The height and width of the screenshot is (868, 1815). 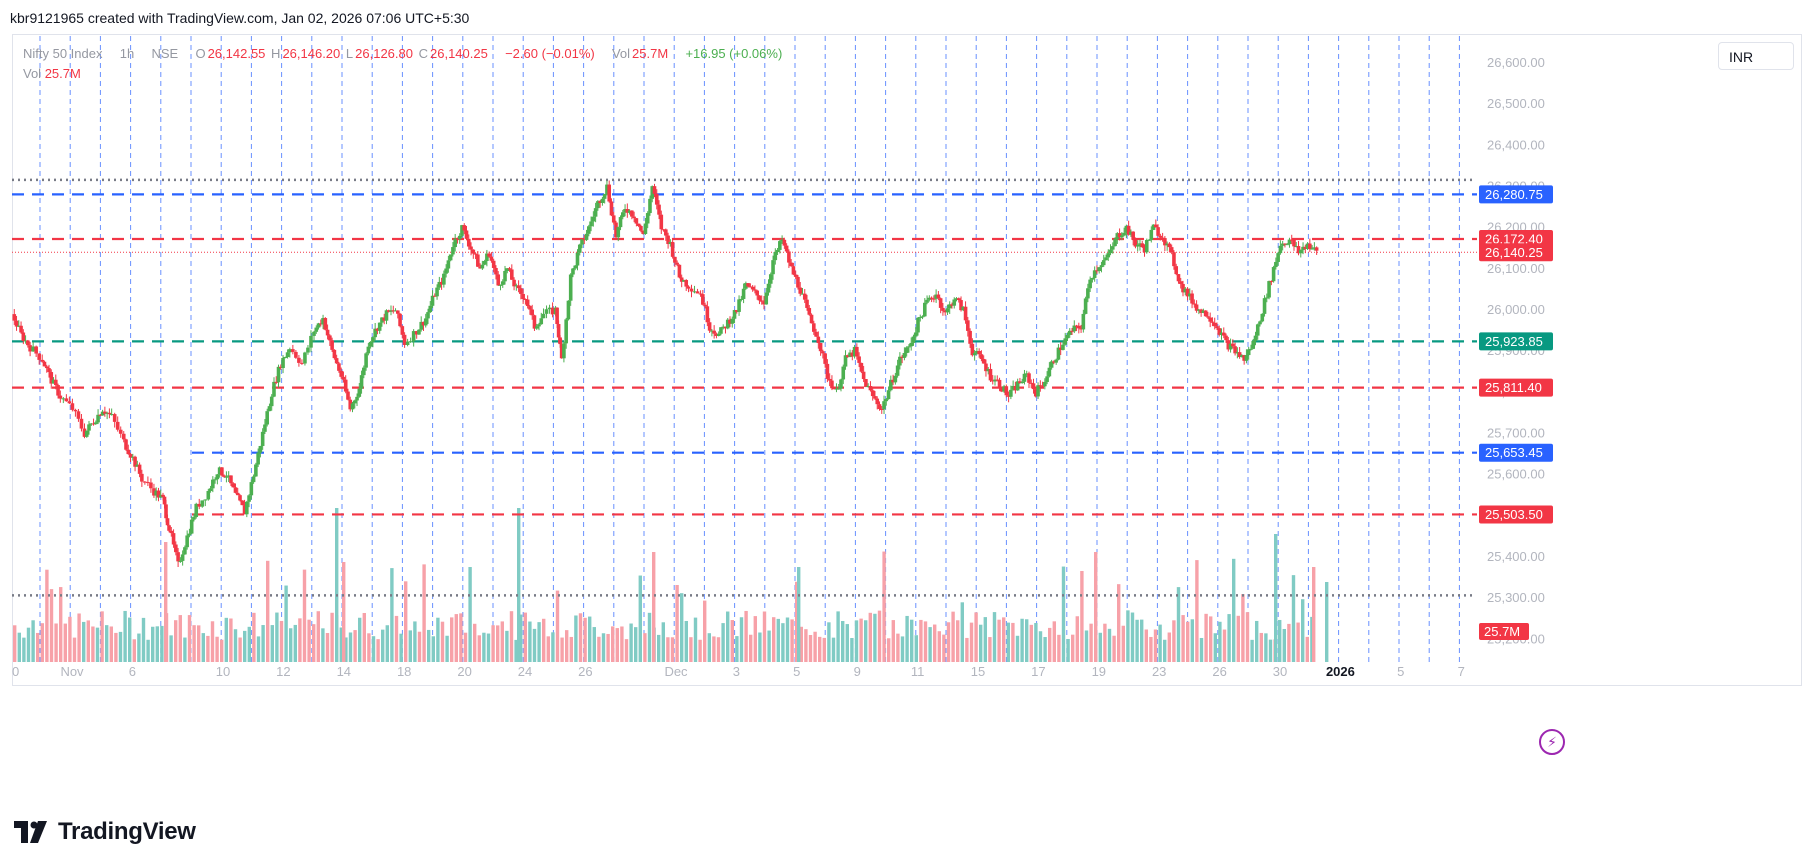 What do you see at coordinates (796, 671) in the screenshot?
I see `x-tick-label: 5` at bounding box center [796, 671].